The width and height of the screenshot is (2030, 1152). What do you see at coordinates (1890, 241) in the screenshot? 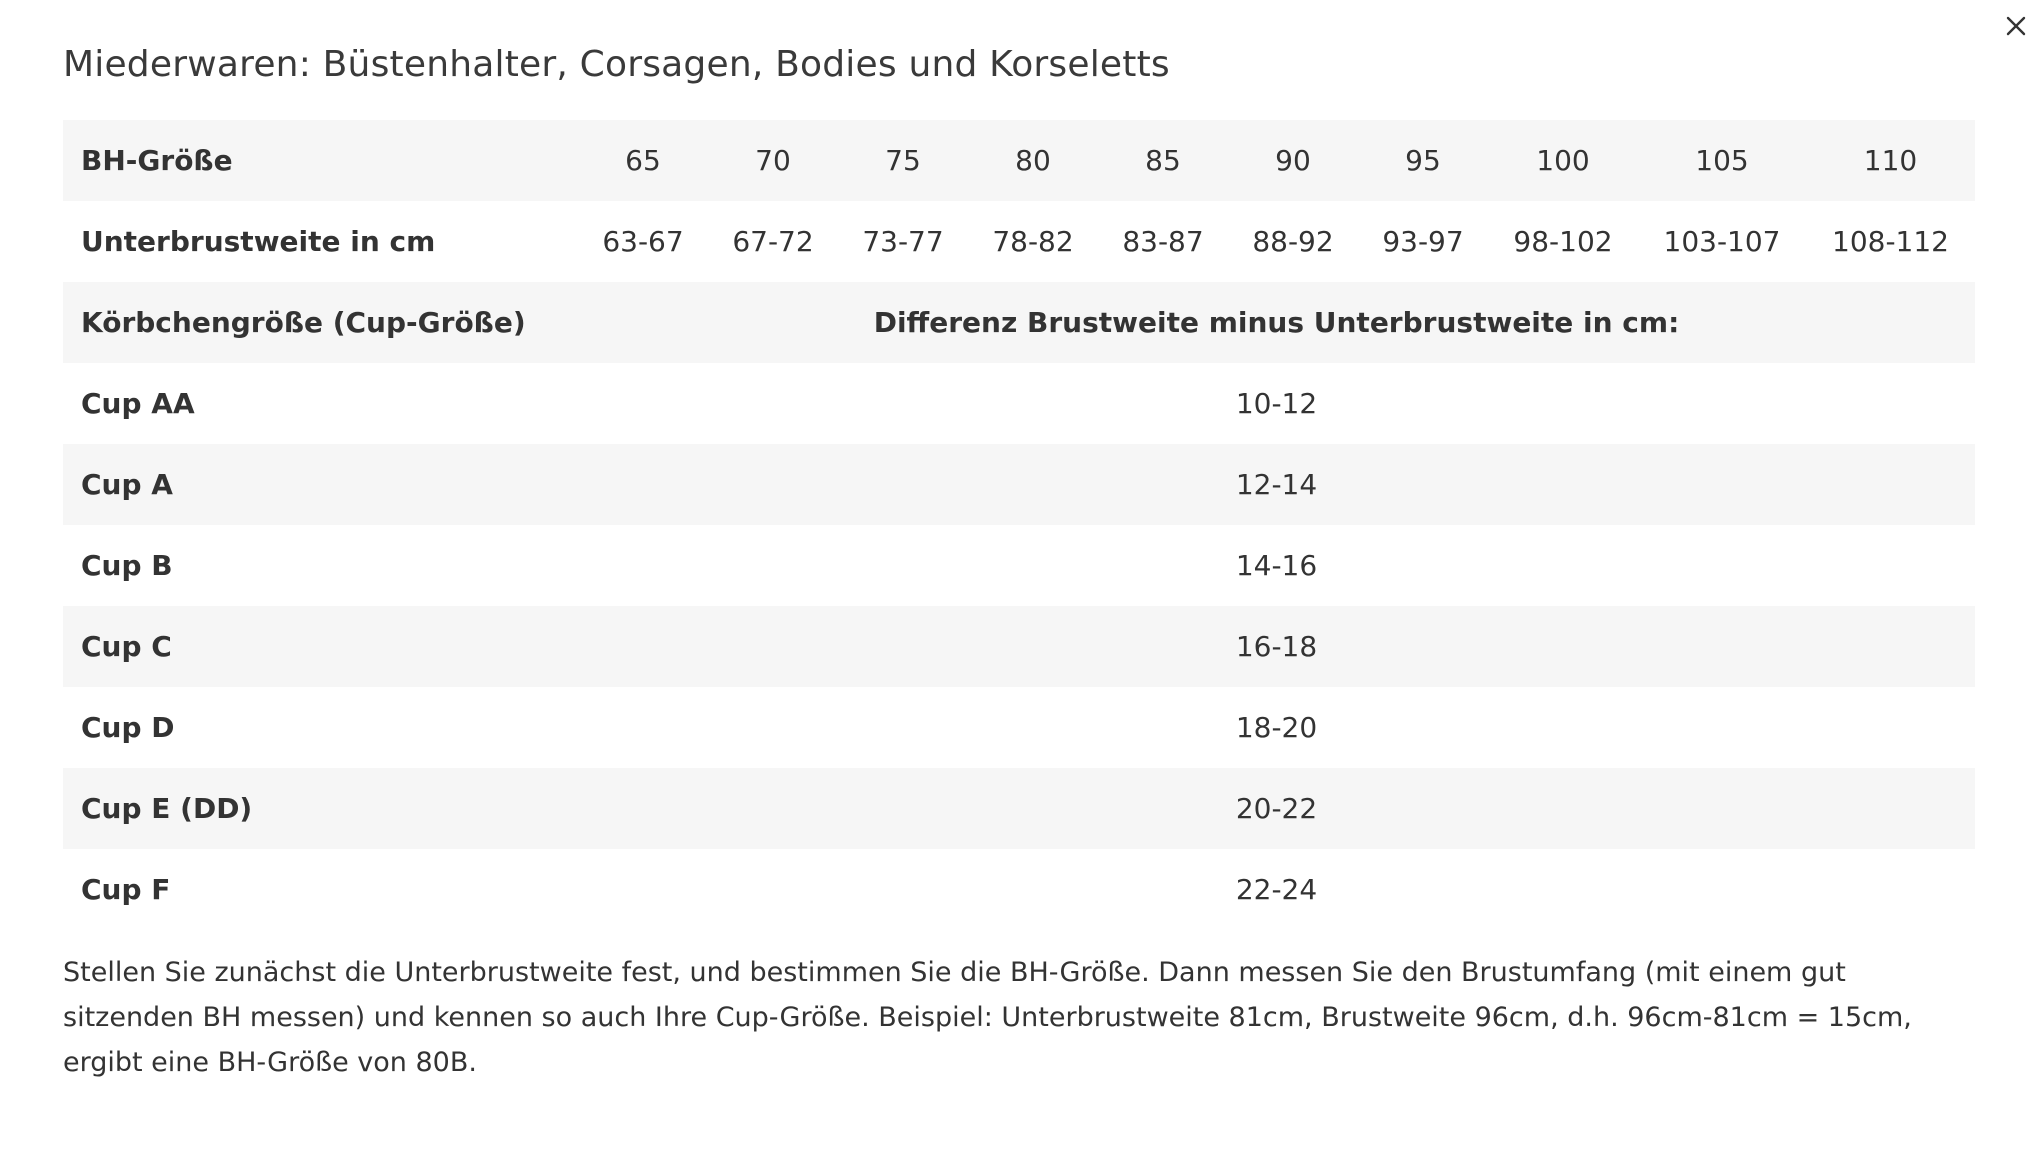
I see `underbust-value: 108-112` at bounding box center [1890, 241].